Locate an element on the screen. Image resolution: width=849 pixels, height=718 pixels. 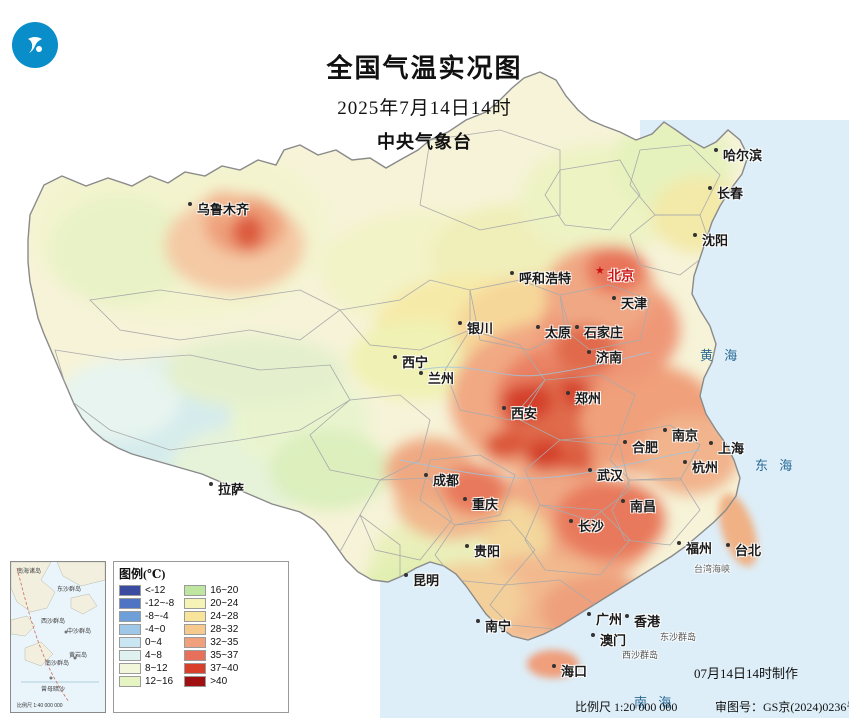
city-label: 济南 is located at coordinates (609, 357).